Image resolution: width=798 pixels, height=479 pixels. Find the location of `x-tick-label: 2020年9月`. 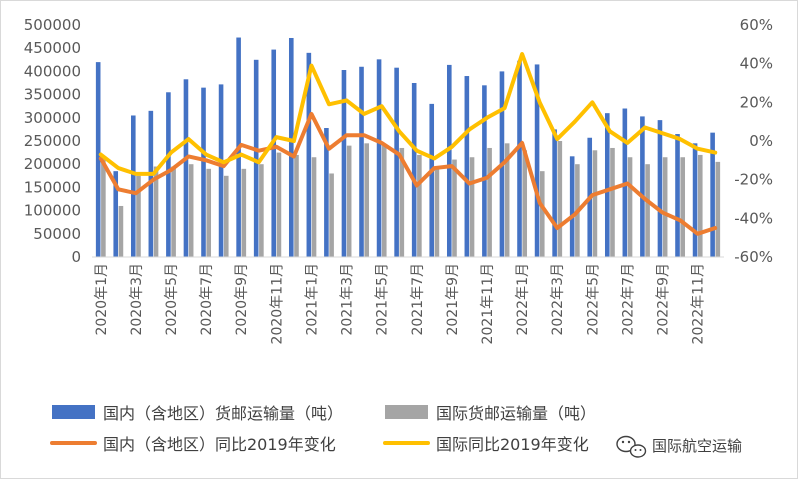

x-tick-label: 2020年9月 is located at coordinates (242, 299).